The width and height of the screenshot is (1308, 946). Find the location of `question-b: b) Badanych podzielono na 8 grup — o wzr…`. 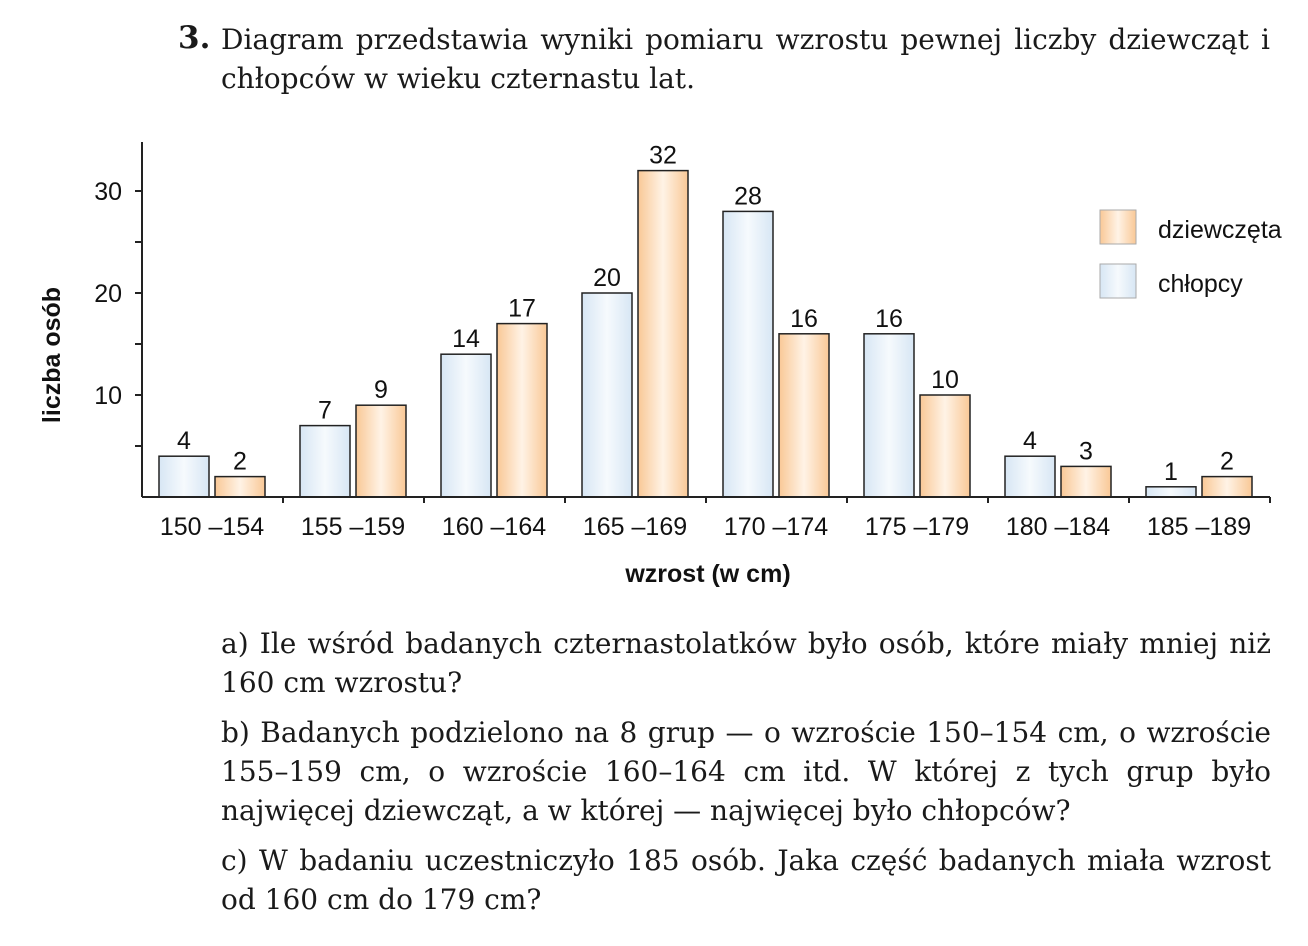

question-b: b) Badanych podzielono na 8 grup — o wzr… is located at coordinates (746, 771).